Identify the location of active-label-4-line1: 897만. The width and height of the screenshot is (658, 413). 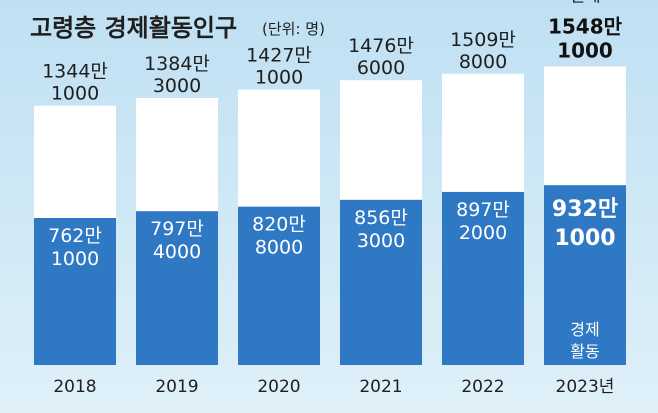
(483, 210).